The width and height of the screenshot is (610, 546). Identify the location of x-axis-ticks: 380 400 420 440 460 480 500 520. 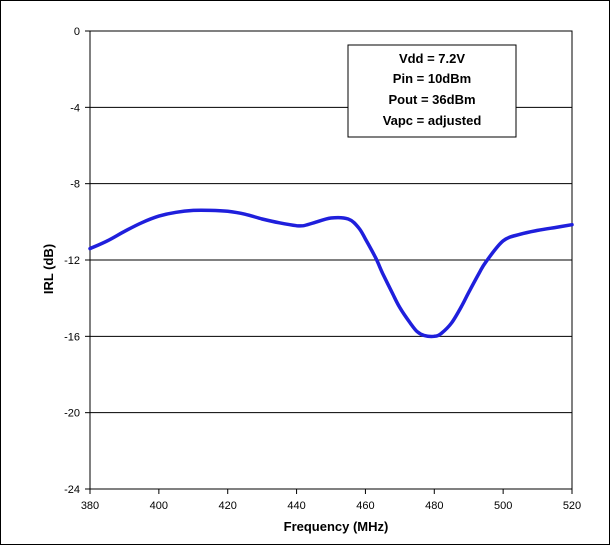
(331, 500).